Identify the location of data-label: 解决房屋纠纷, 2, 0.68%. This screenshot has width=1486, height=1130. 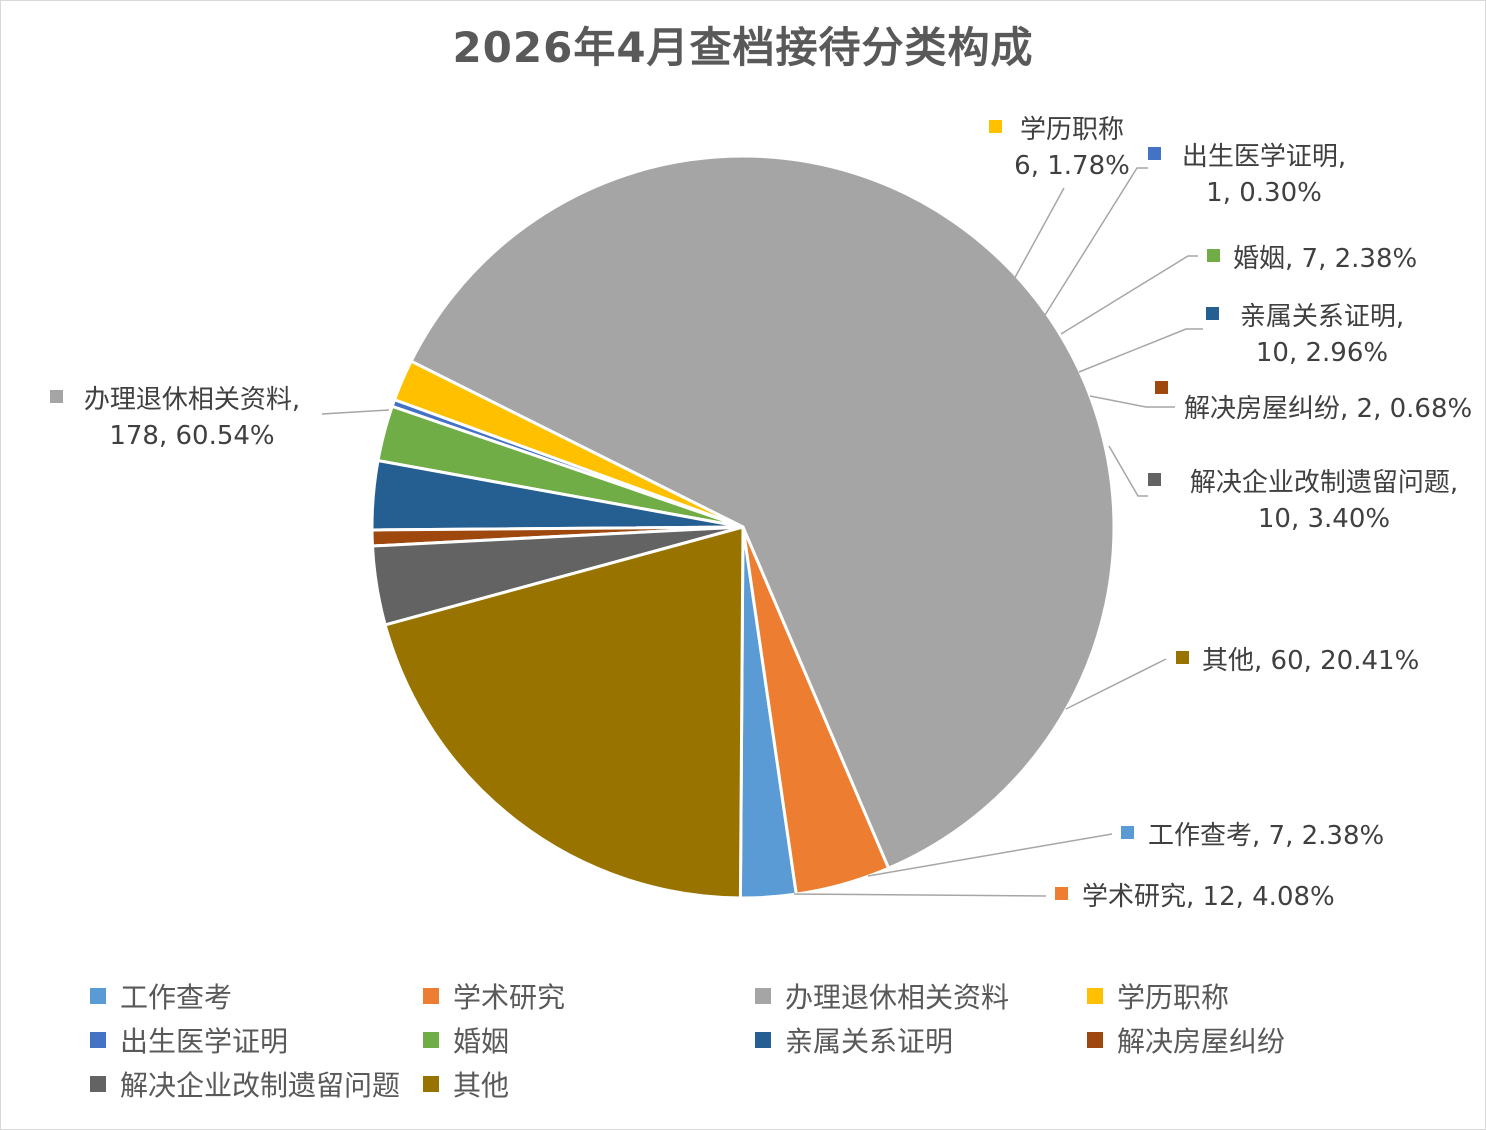
(1328, 409).